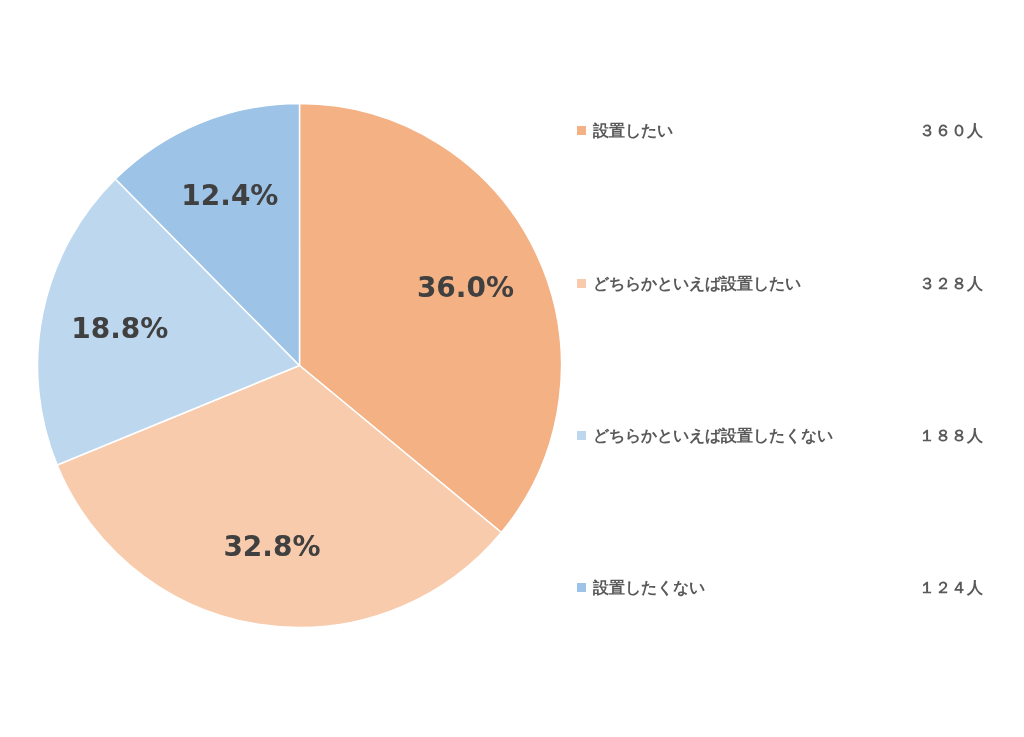 The width and height of the screenshot is (1024, 737). Describe the element at coordinates (712, 435) in the screenshot. I see `legend-label: どちらかといえば設置したくない` at that location.